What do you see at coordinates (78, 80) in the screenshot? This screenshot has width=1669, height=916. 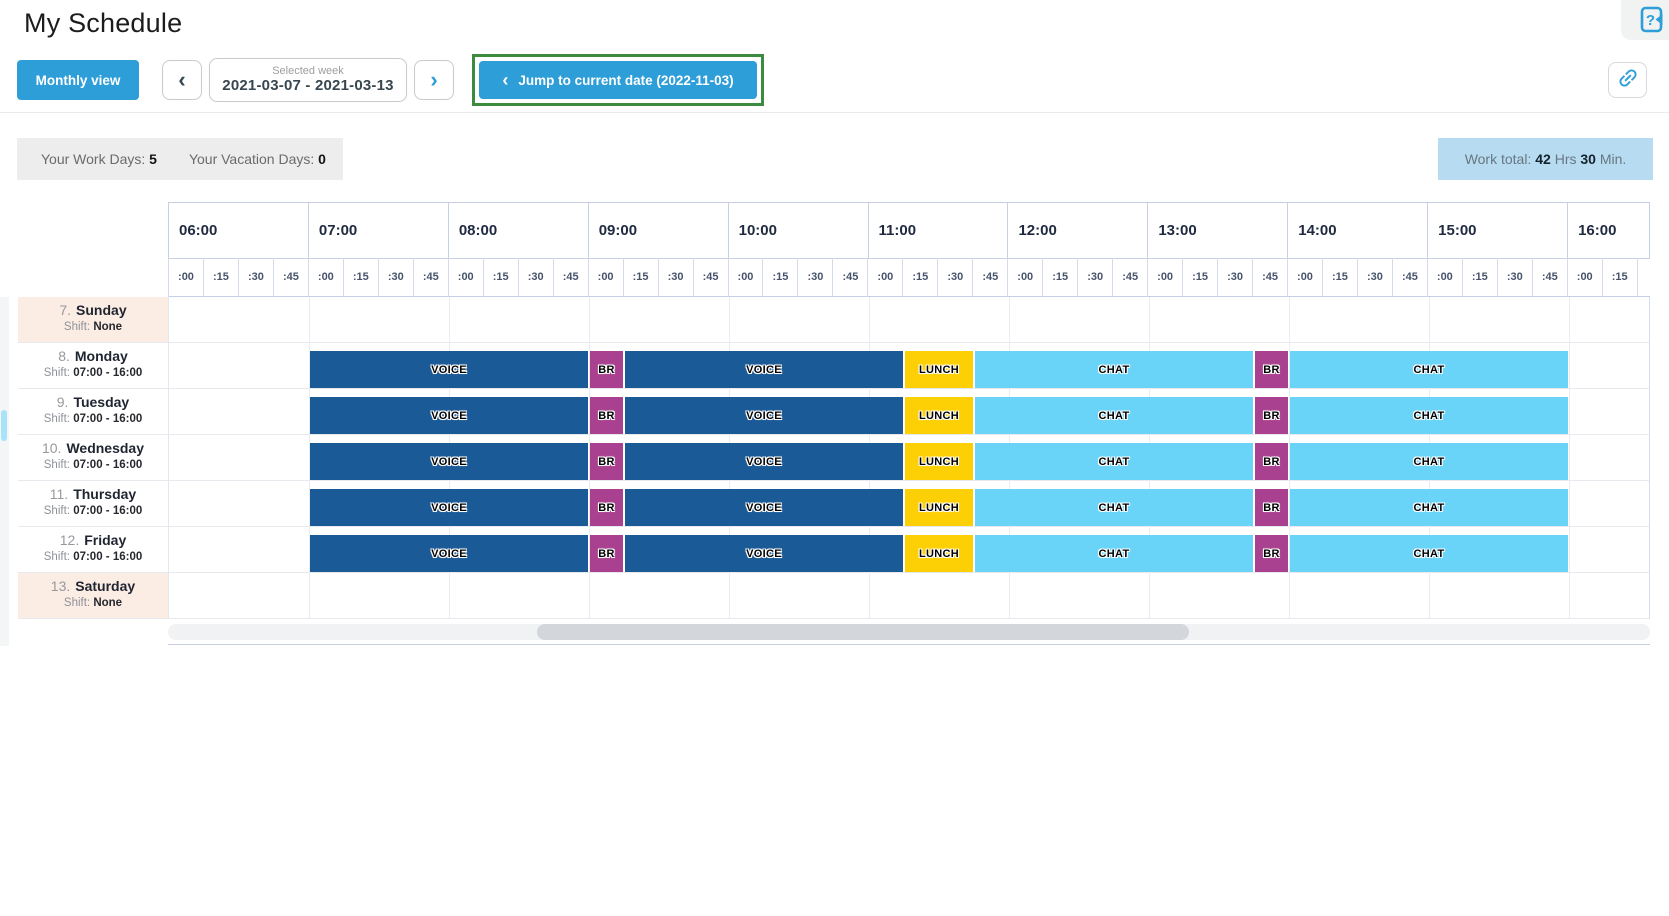 I see `monthly-view-button: Monthly view` at bounding box center [78, 80].